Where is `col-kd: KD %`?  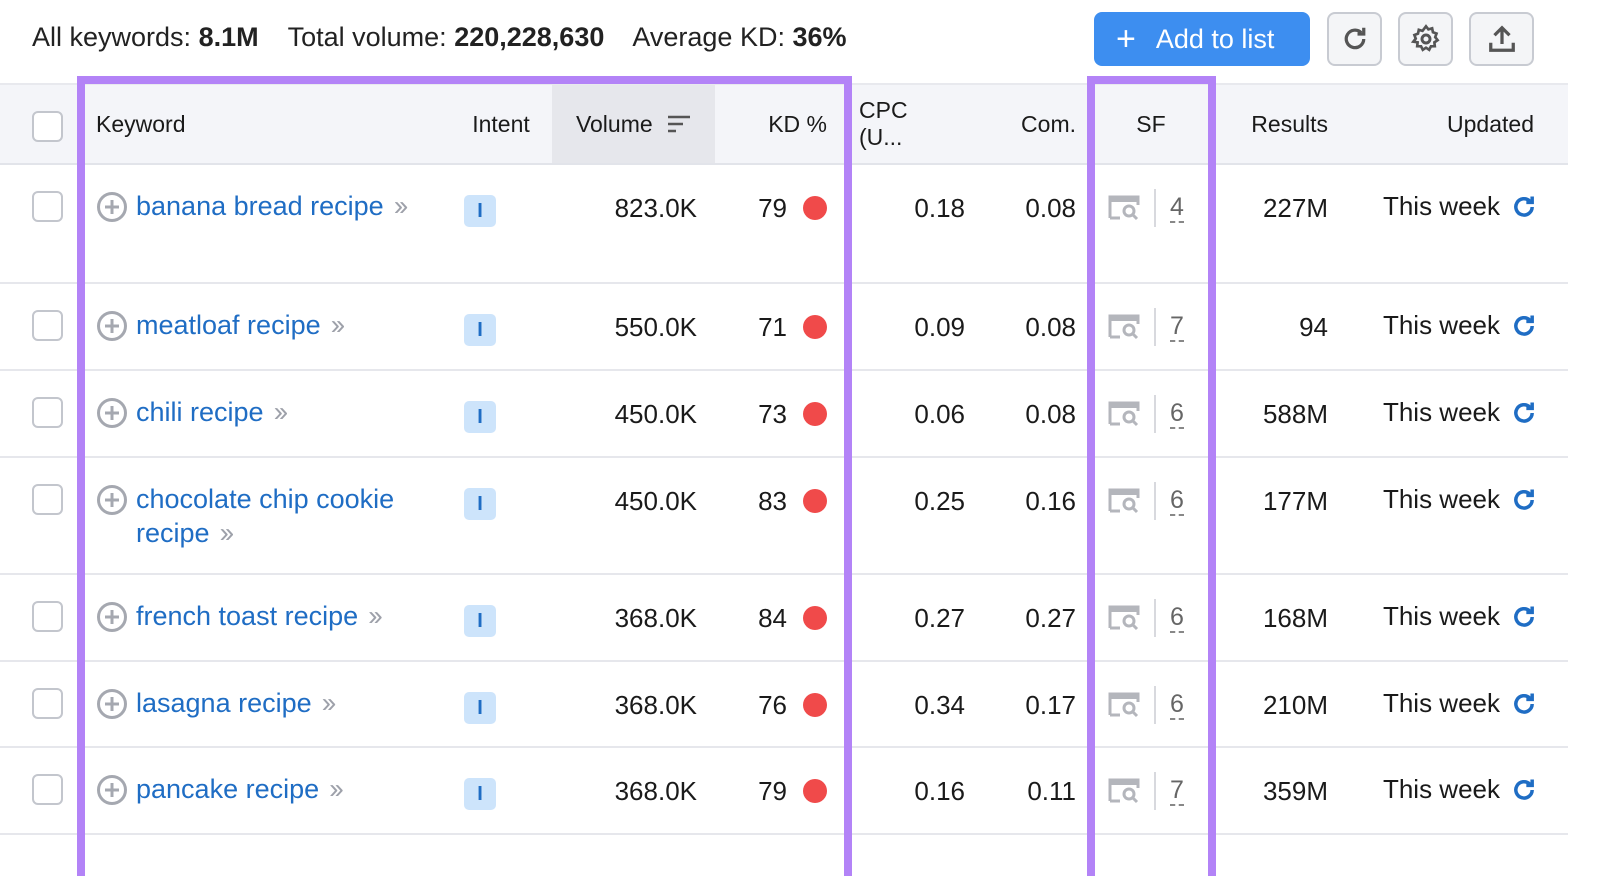
col-kd: KD % is located at coordinates (780, 124).